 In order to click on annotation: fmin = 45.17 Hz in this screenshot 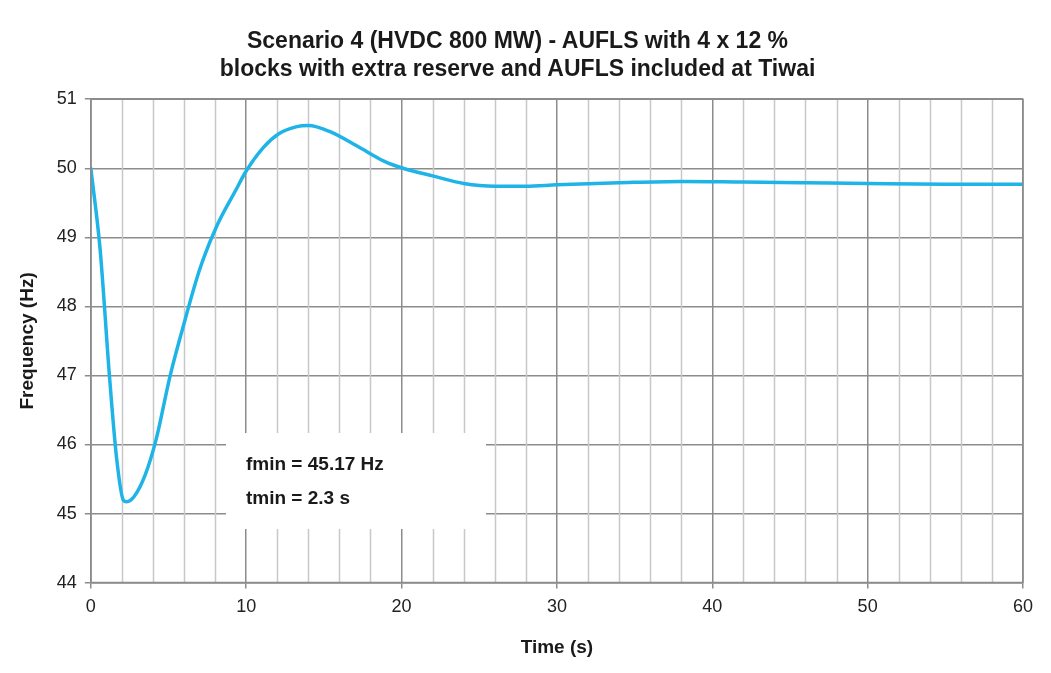, I will do `click(315, 463)`.